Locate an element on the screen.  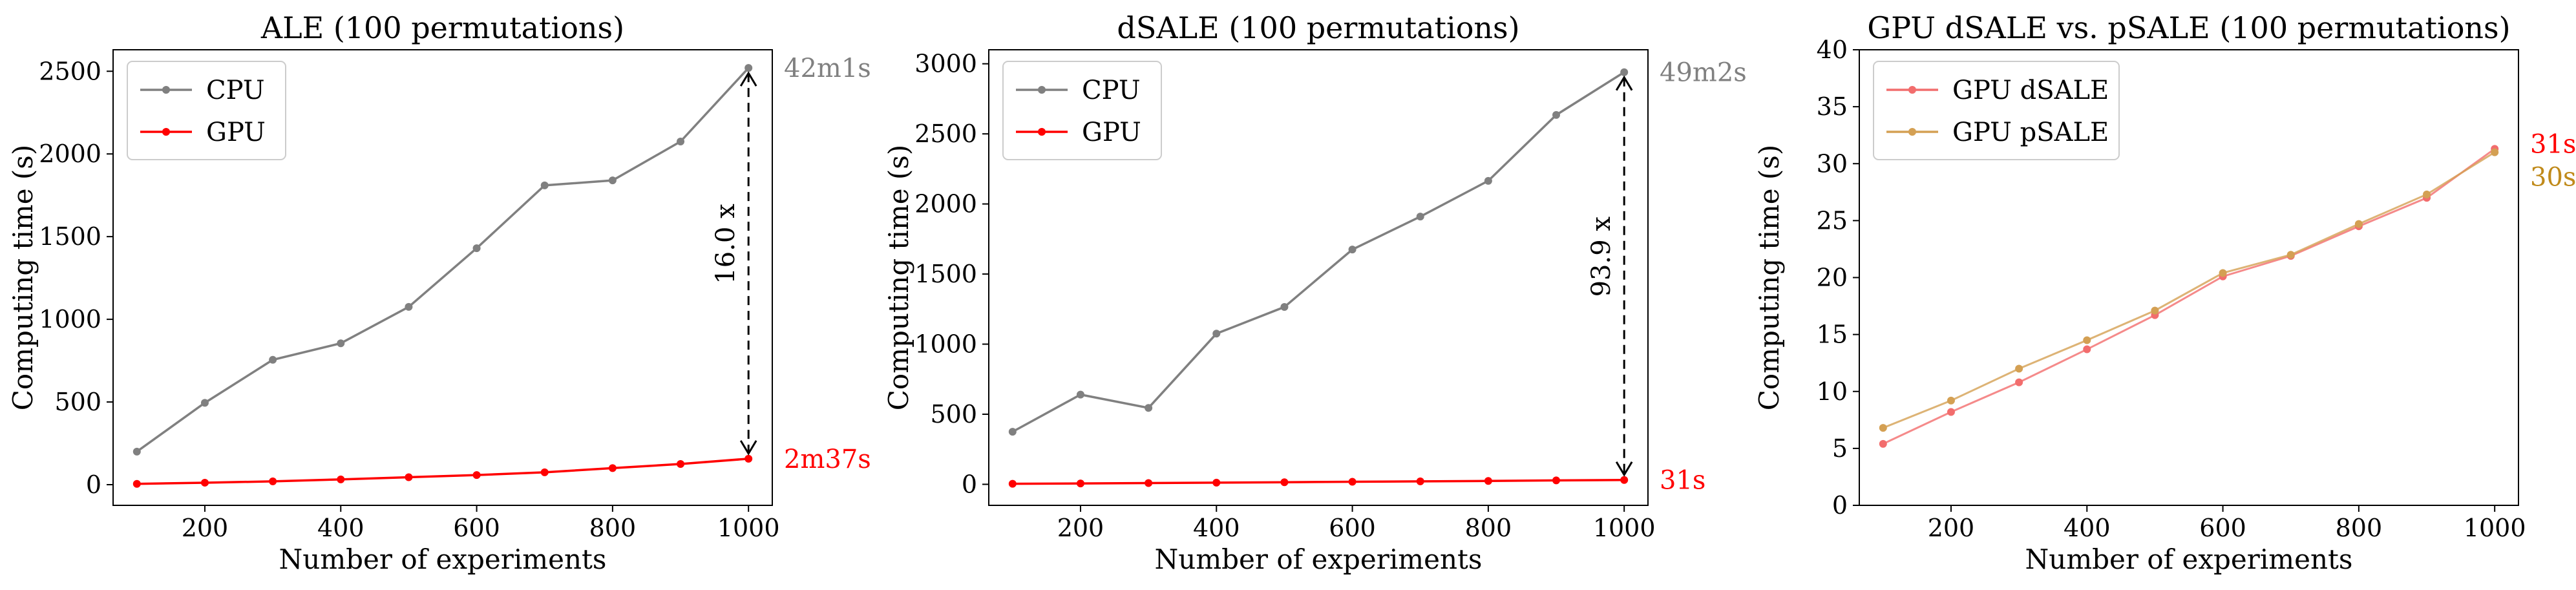
chart-title: ALE (100 permutations) is located at coordinates (442, 27).